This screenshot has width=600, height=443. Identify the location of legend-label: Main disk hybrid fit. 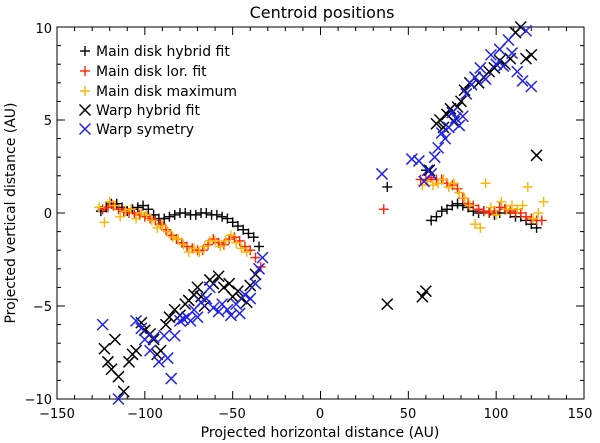
(163, 52).